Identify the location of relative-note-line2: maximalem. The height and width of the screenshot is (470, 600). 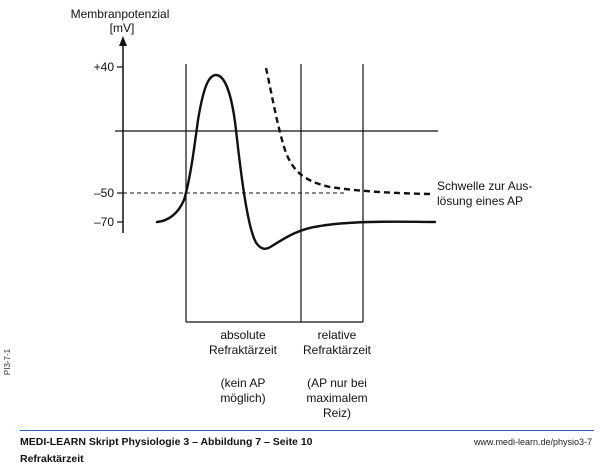
(336, 398).